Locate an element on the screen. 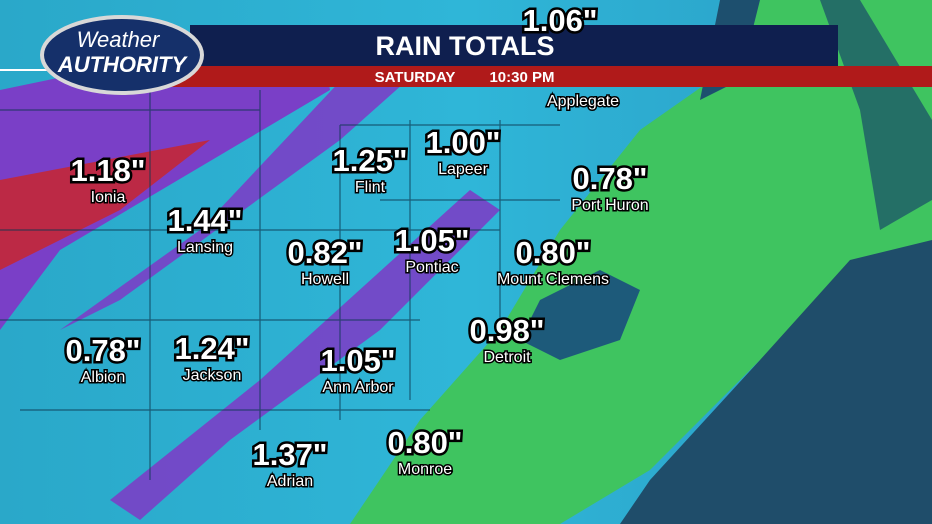  place-name: Adrian is located at coordinates (290, 481).